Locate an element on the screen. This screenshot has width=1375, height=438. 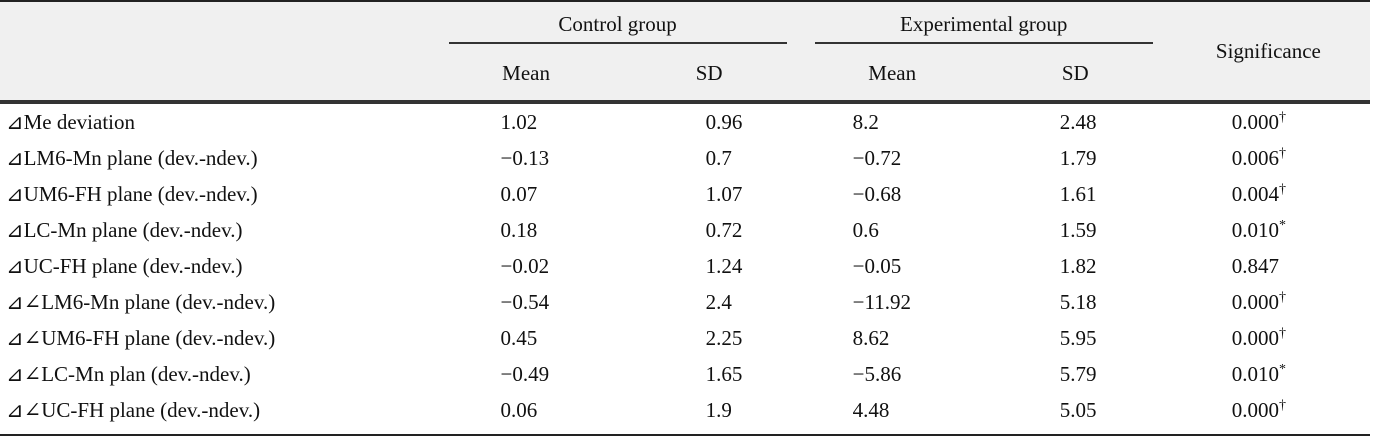
experimental-sd-cell: 5.79 is located at coordinates (1078, 373).